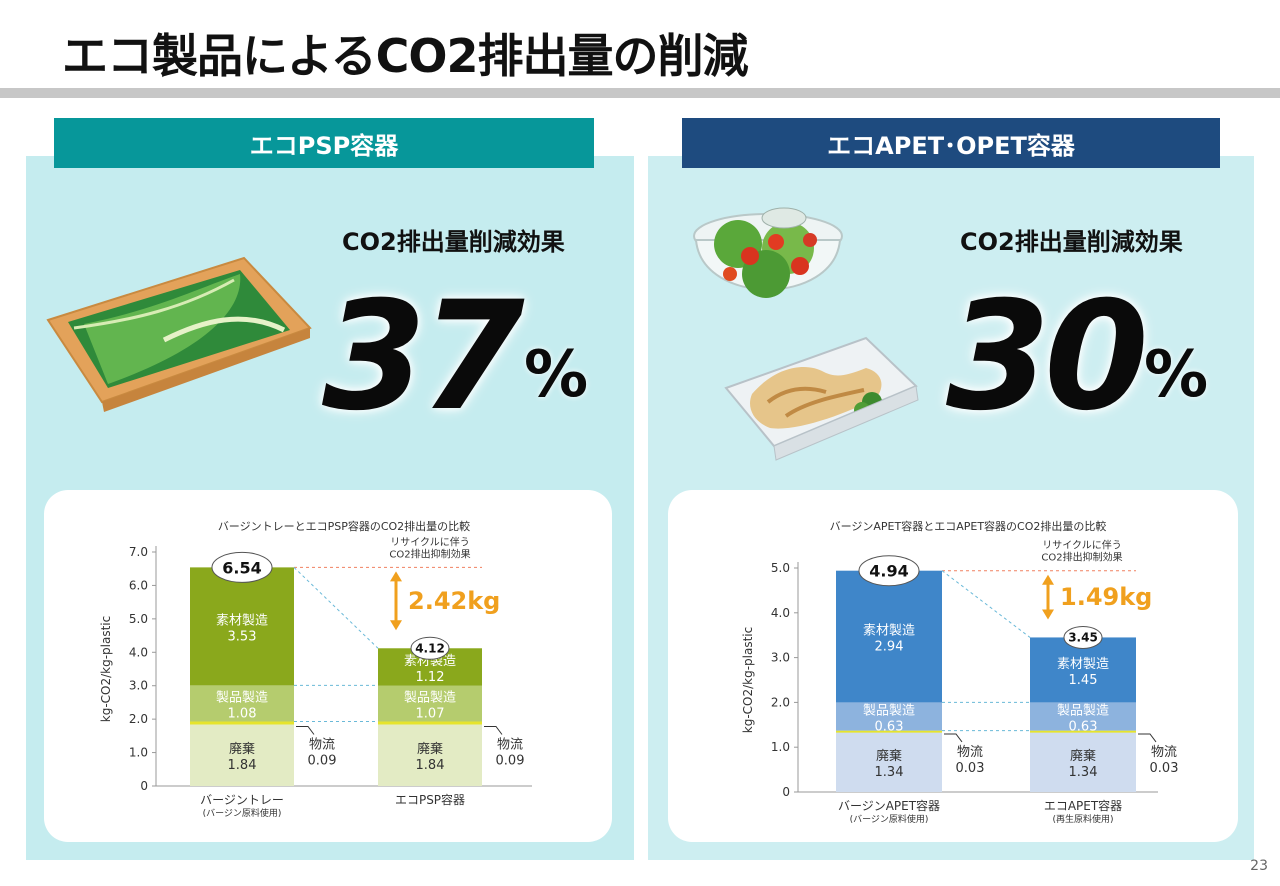 This screenshot has width=1280, height=886. I want to click on total-label: 3.45, so click(1083, 637).